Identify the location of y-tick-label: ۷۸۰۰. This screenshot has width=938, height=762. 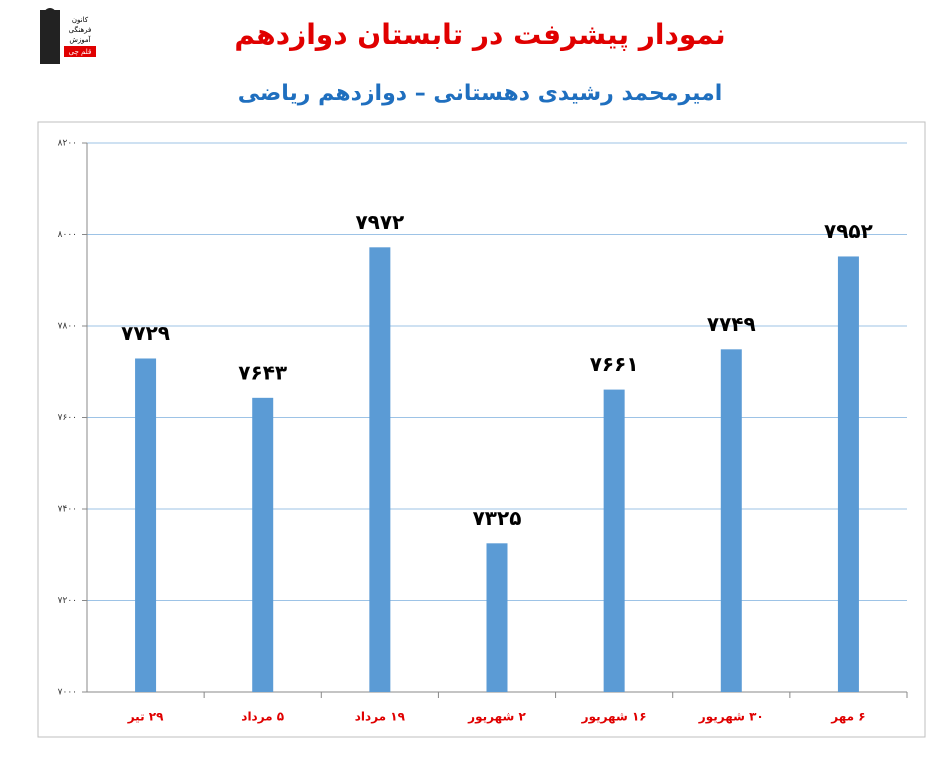
(67, 327).